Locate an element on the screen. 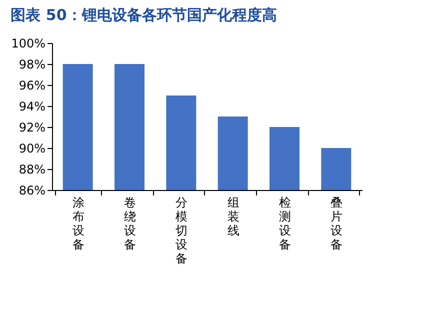 This screenshot has height=320, width=431. y-tick-label: 88% is located at coordinates (32, 169).